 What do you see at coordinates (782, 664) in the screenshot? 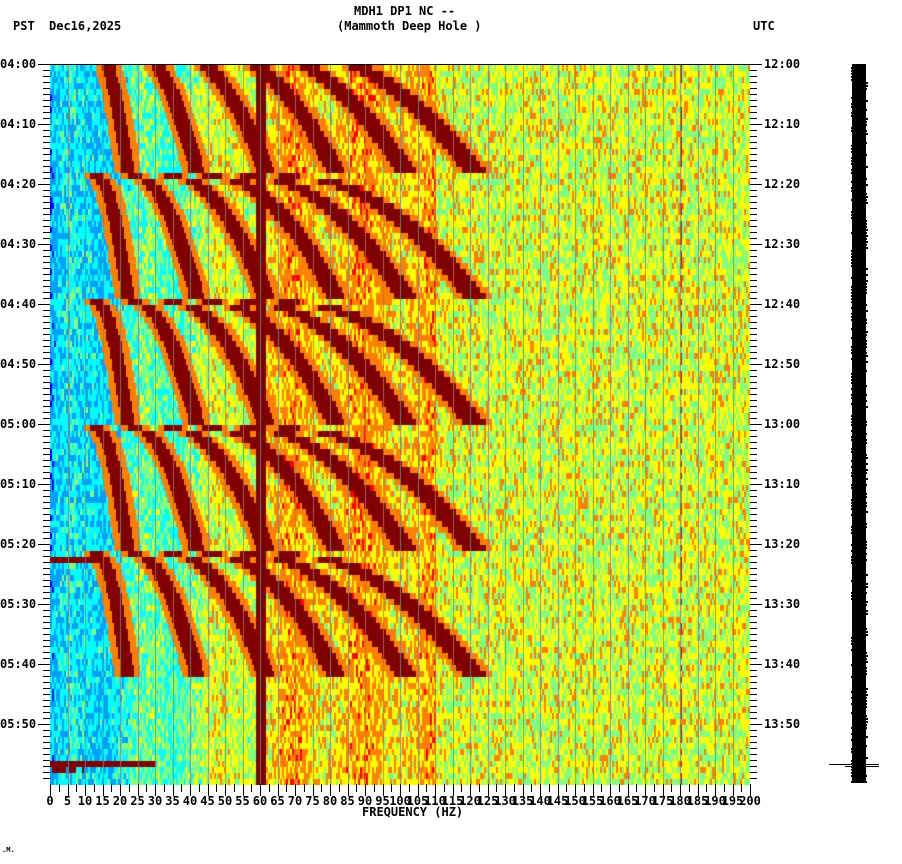
I see `y-tick-label-right: 13:40` at bounding box center [782, 664].